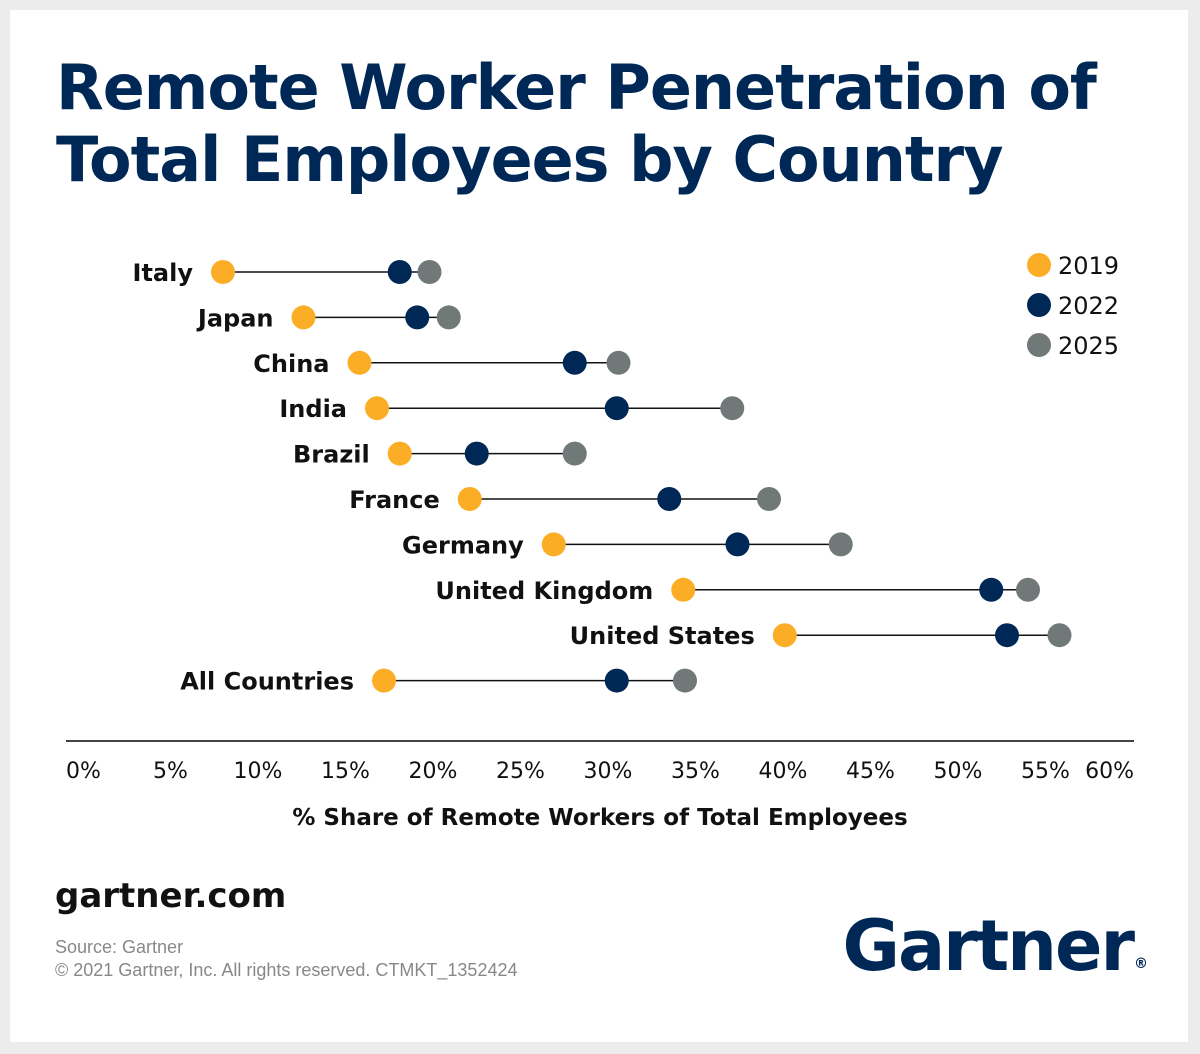 The width and height of the screenshot is (1200, 1054). I want to click on point-2019-india, so click(377, 408).